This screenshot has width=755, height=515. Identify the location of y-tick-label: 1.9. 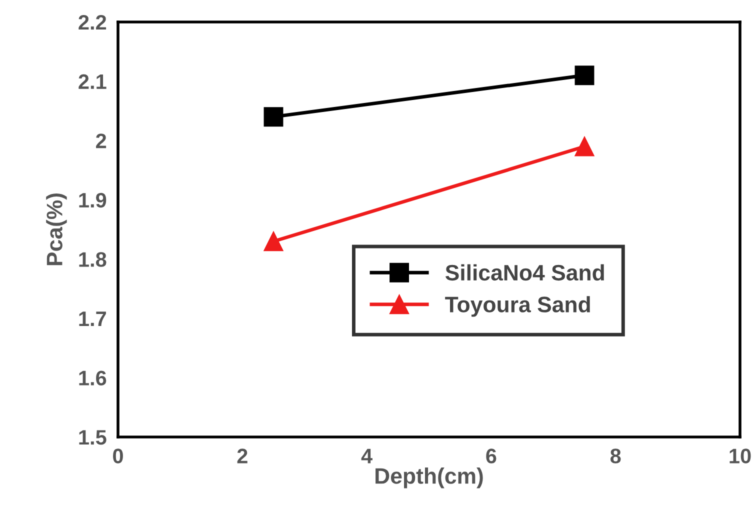
(92, 200).